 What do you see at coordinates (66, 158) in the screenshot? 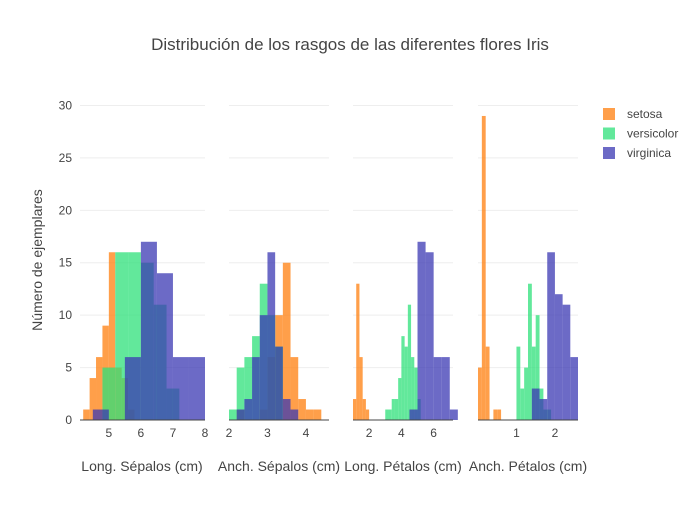
I see `y-tick-label: 25` at bounding box center [66, 158].